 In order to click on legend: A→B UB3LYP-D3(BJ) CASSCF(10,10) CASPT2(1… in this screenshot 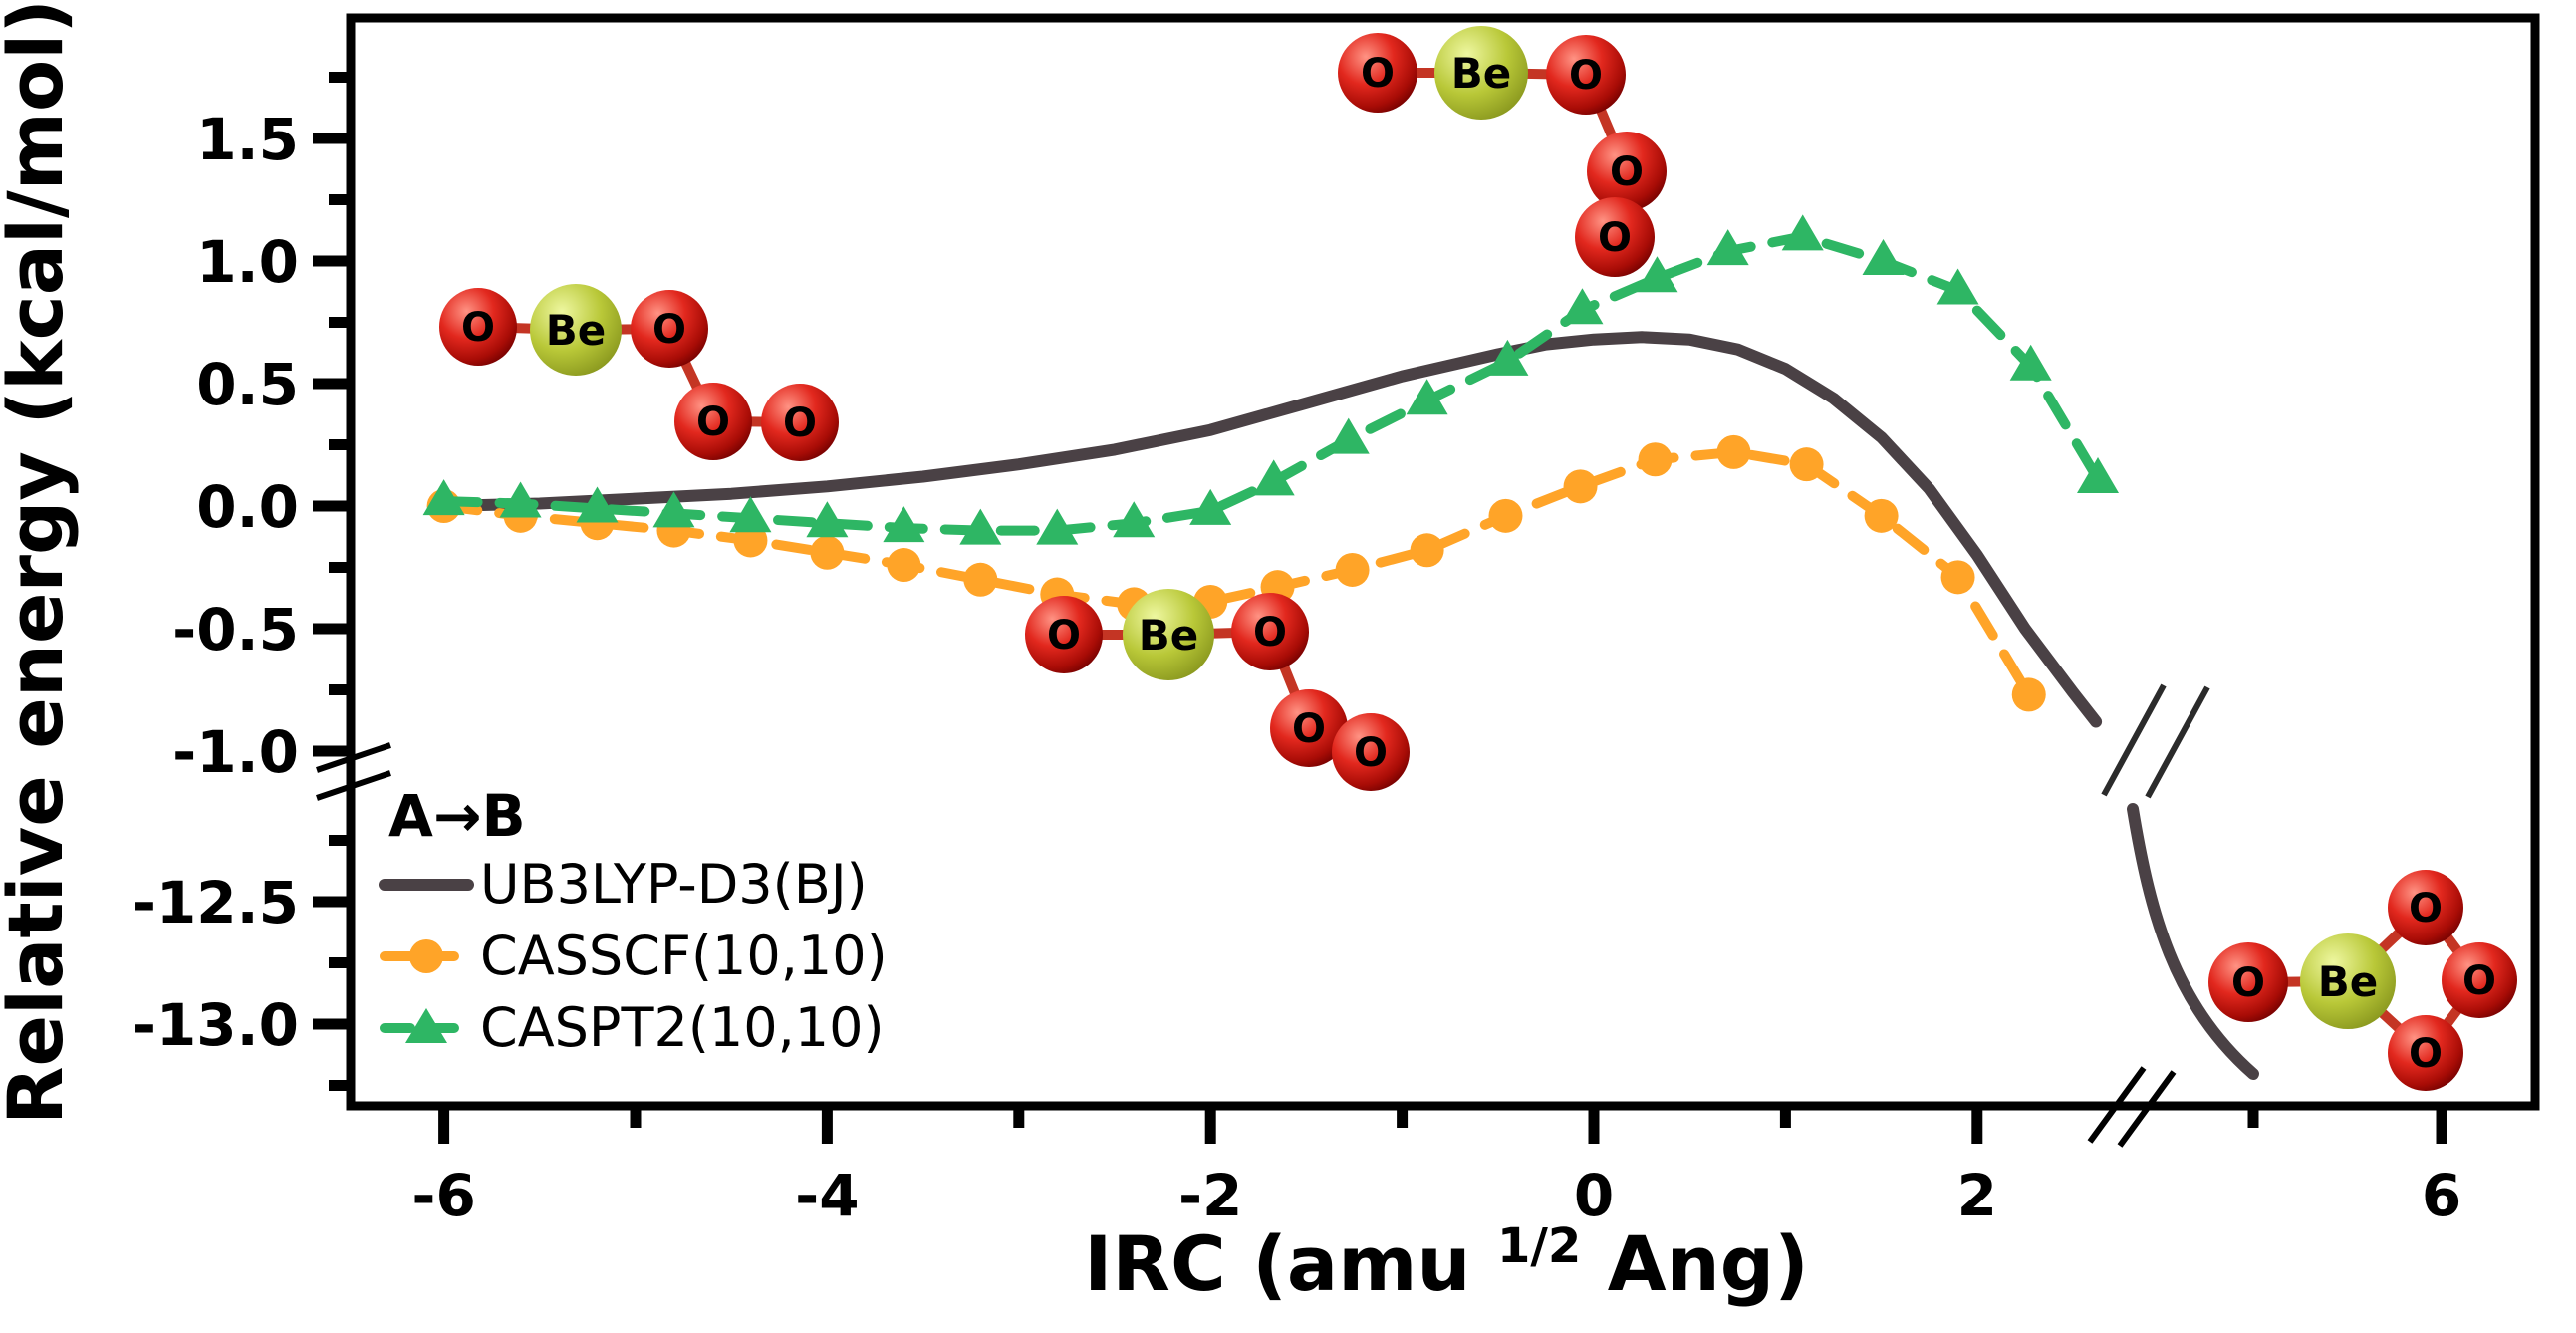, I will do `click(633, 920)`.